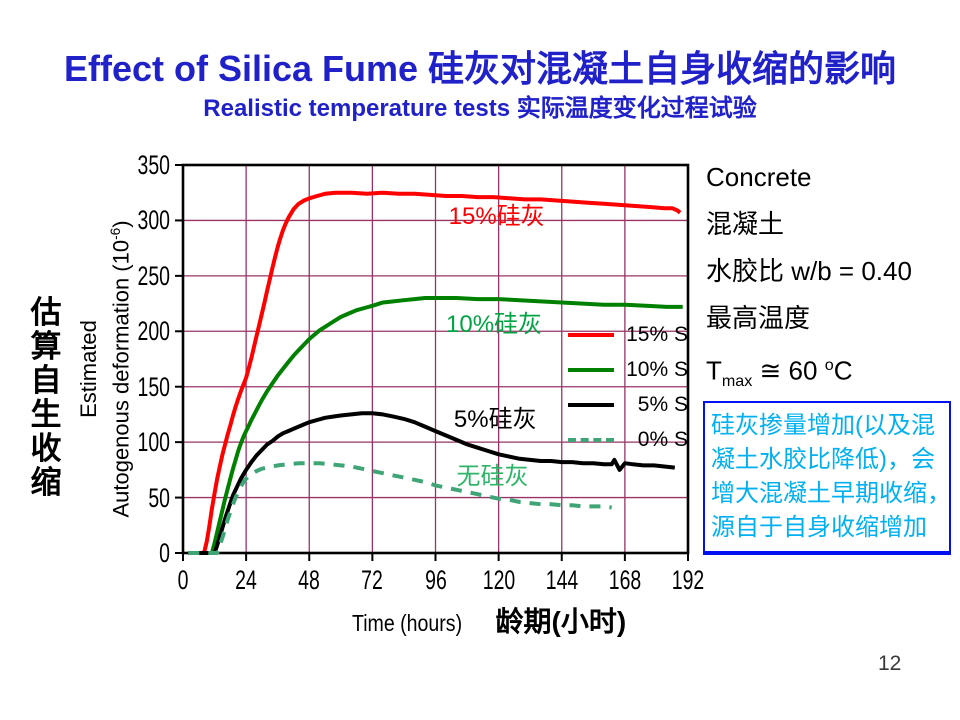  I want to click on y-axis-label-zh-char-4: 收, so click(46, 448).